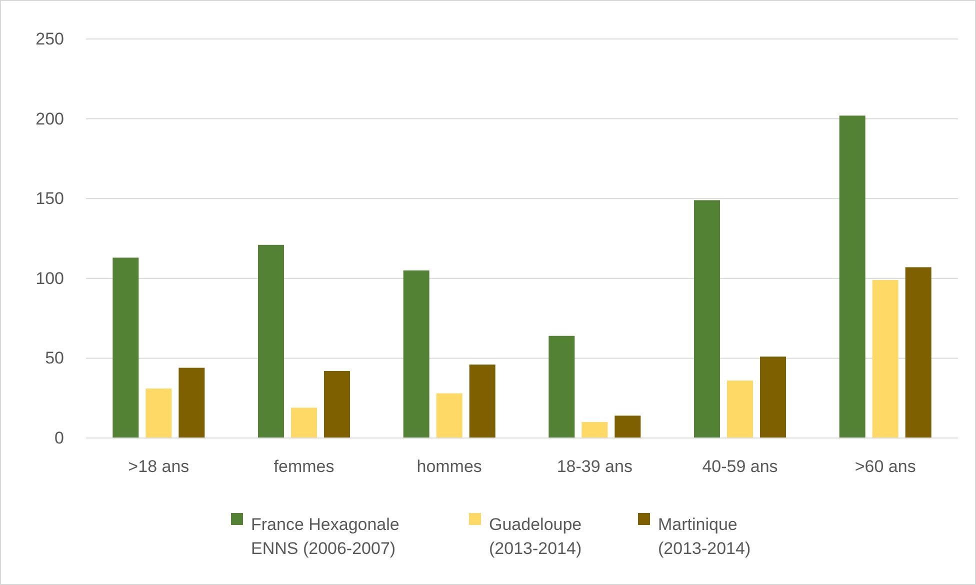  I want to click on x-tick-label: 40-59 ans, so click(740, 466).